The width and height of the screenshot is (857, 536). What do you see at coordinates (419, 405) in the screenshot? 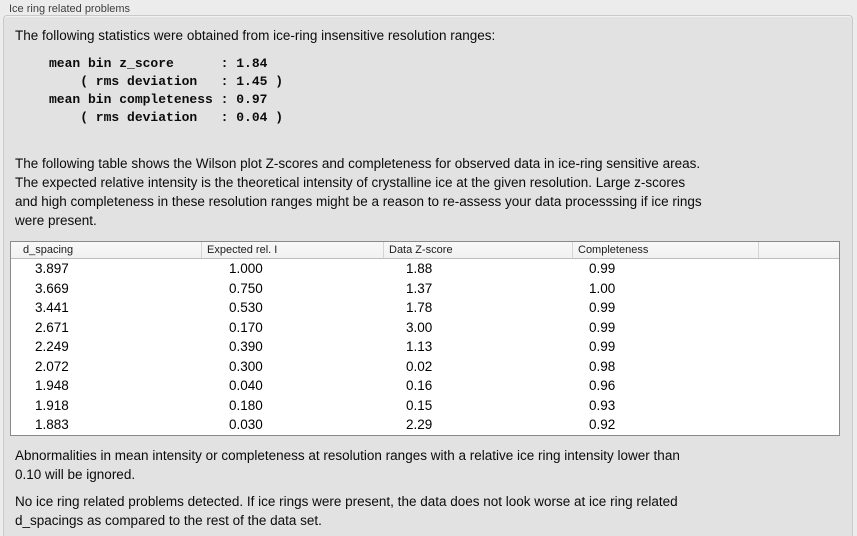
I see `table-cell: 0.15` at bounding box center [419, 405].